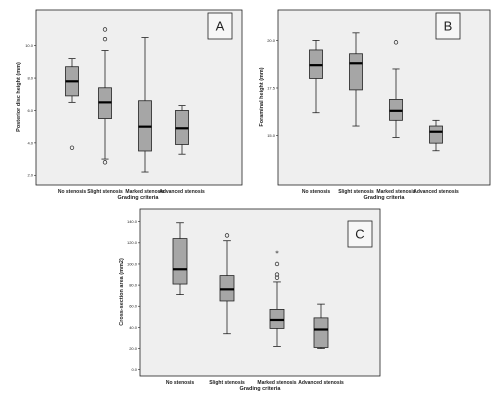 The width and height of the screenshot is (500, 403). I want to click on panel-c-box-1-iqr, so click(180, 261).